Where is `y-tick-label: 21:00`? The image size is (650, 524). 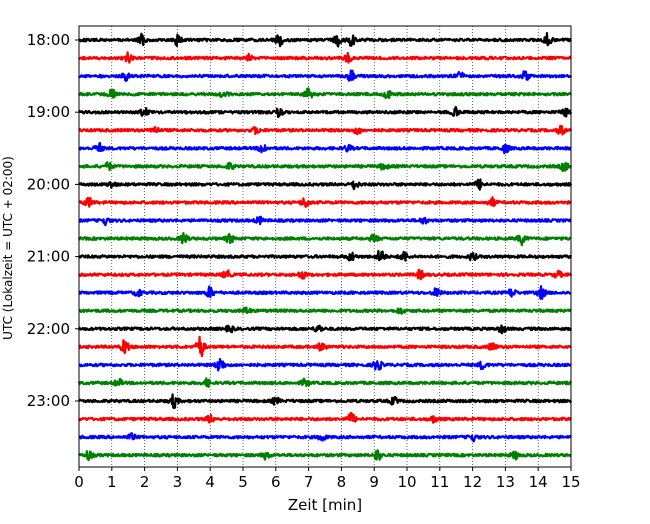 y-tick-label: 21:00 is located at coordinates (48, 257).